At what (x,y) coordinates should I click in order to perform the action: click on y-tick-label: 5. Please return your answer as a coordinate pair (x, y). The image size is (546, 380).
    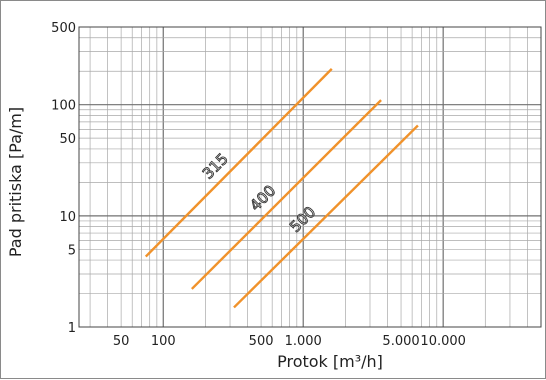
    Looking at the image, I should click on (72, 250).